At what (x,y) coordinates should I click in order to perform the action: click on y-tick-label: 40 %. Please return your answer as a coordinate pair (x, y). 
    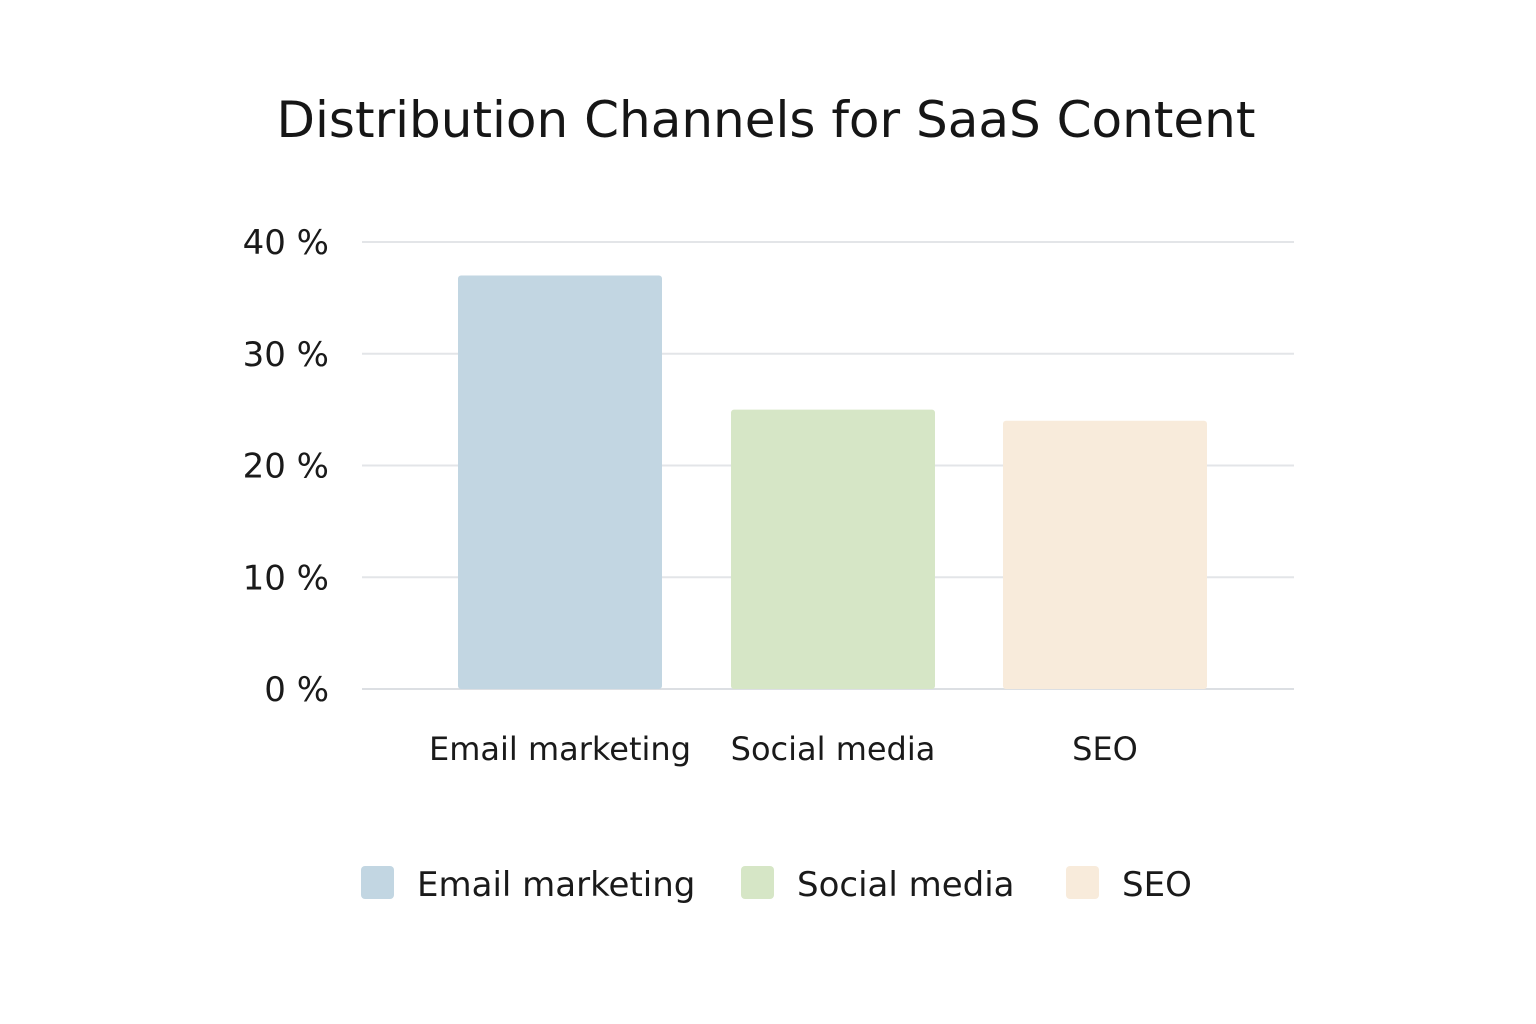
    Looking at the image, I should click on (286, 243).